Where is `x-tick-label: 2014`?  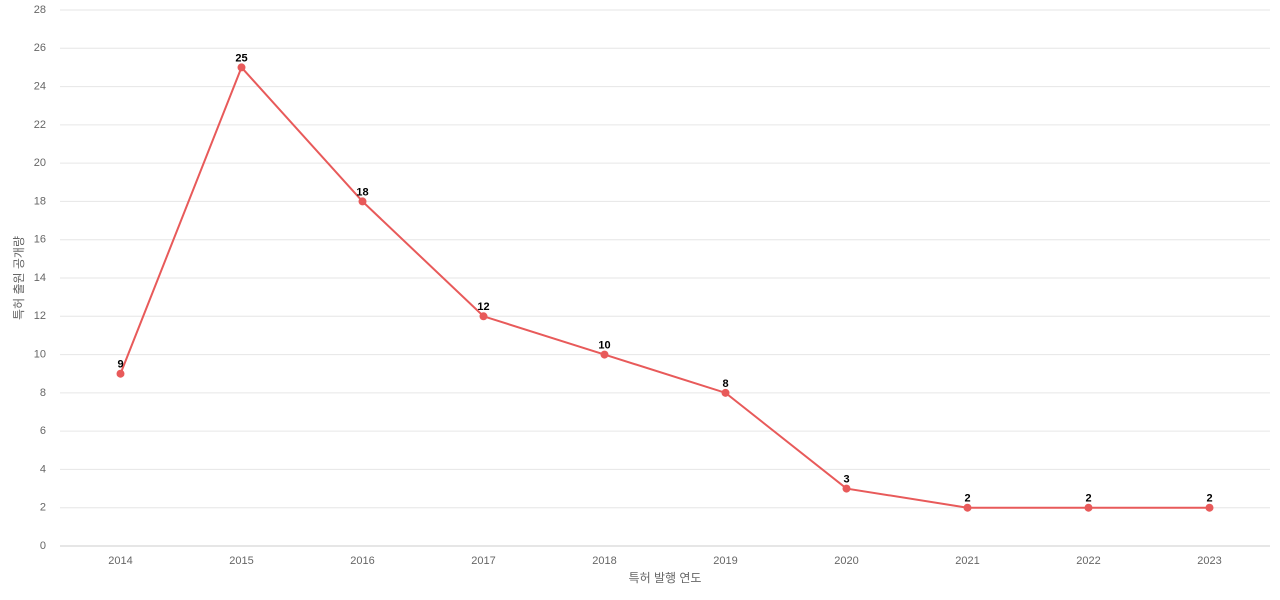 x-tick-label: 2014 is located at coordinates (120, 561).